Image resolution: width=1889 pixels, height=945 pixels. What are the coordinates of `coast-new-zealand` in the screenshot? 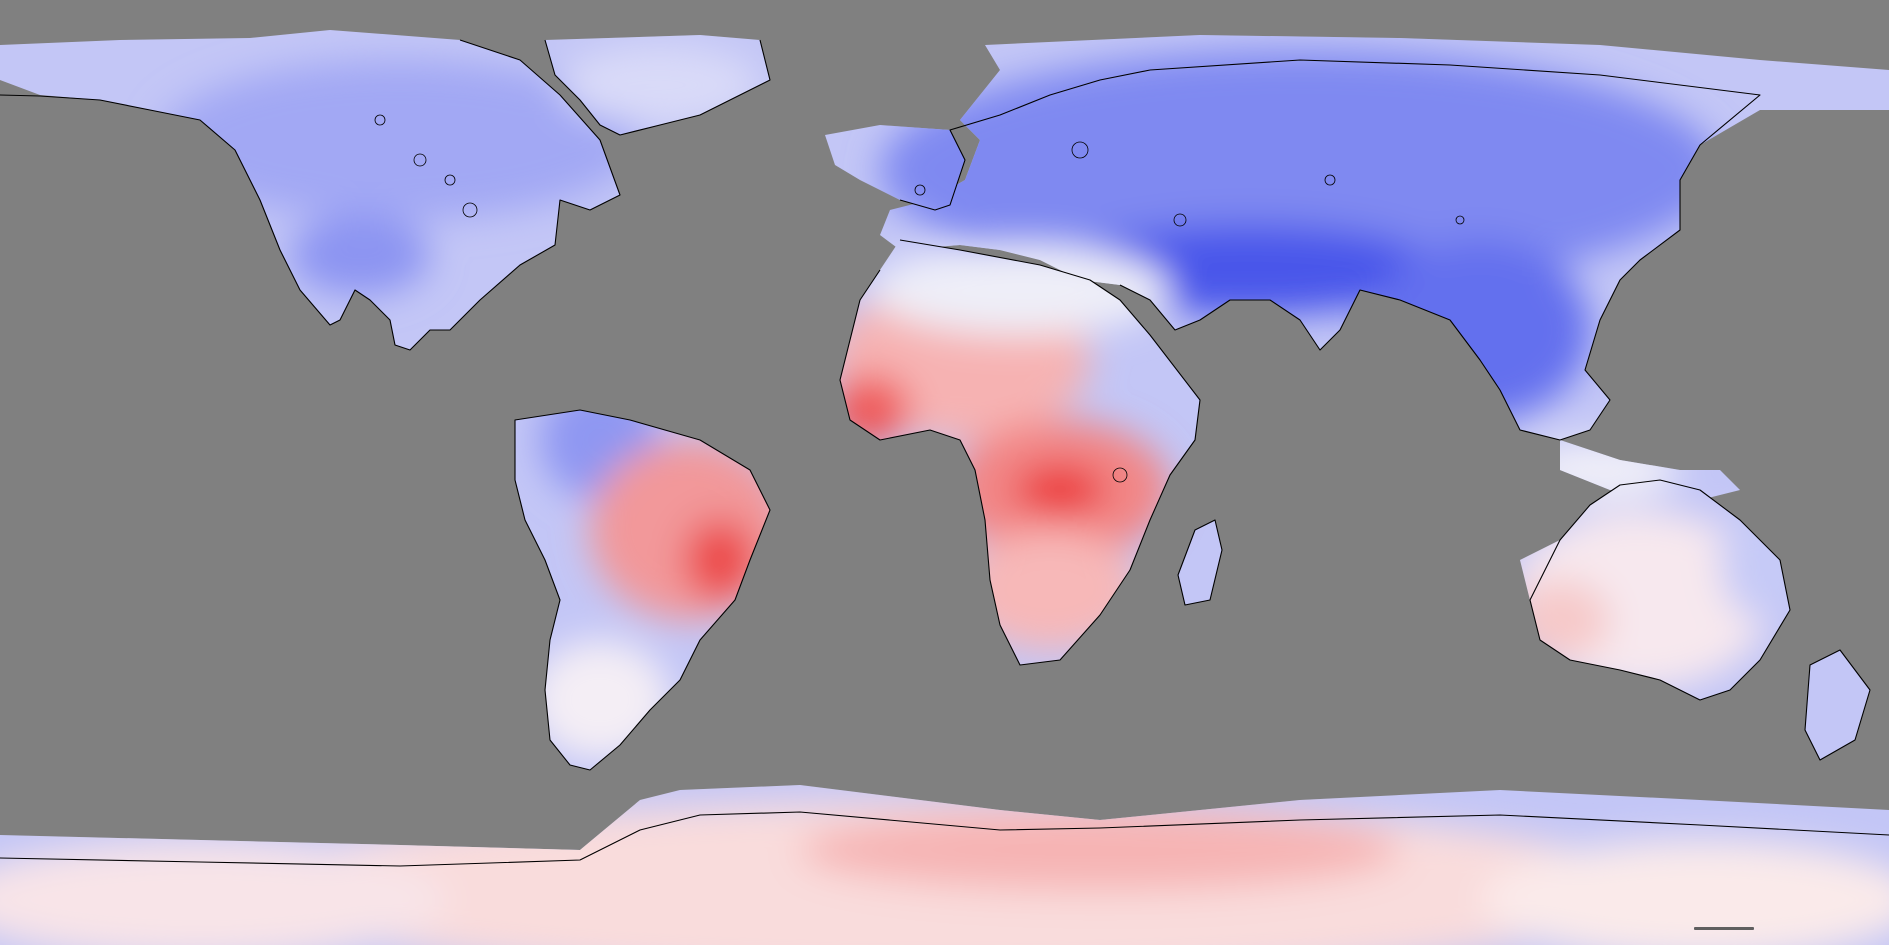 It's located at (1837, 705).